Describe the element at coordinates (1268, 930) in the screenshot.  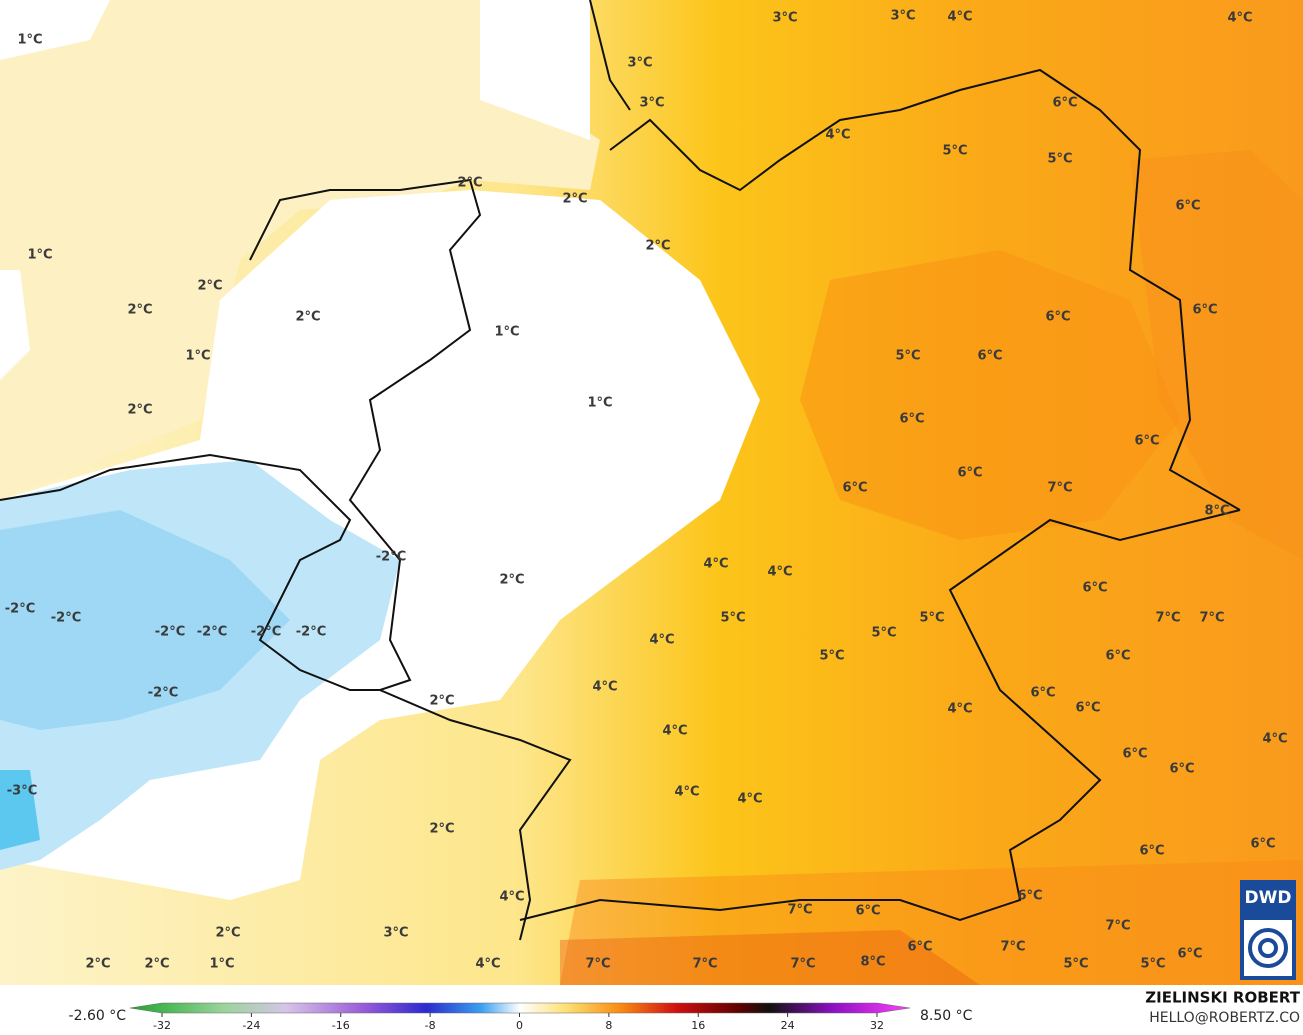
I see `dwd-logo: DWD` at that location.